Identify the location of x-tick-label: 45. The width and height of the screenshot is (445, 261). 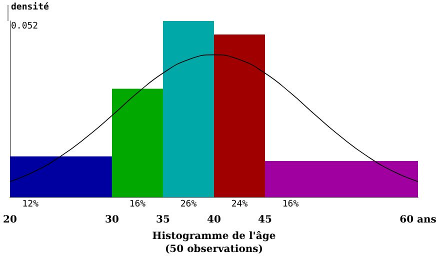
(265, 220).